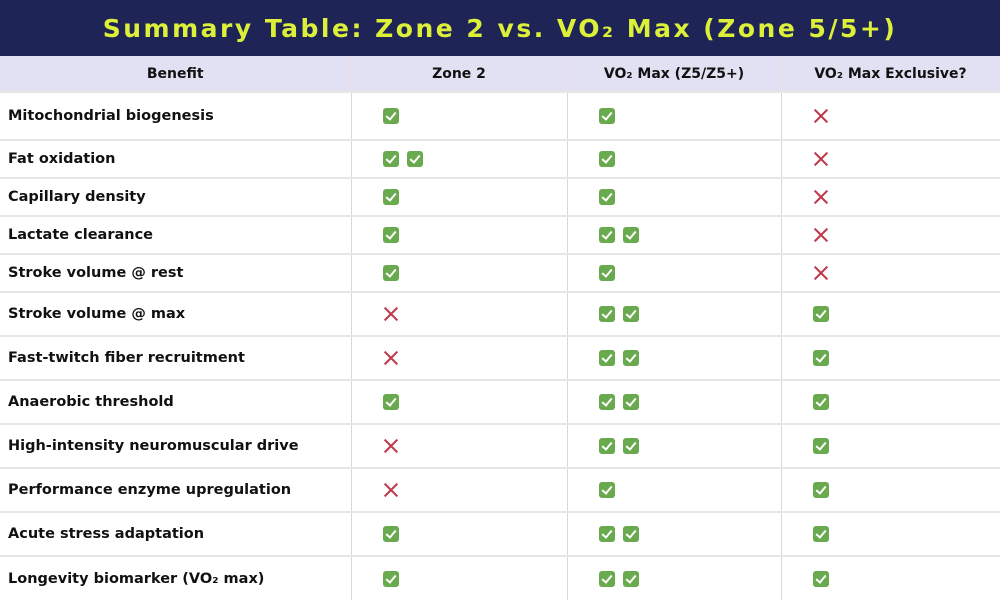 The image size is (1000, 600). I want to click on benefit-cell: Longevity biomarker (VO₂ max), so click(176, 577).